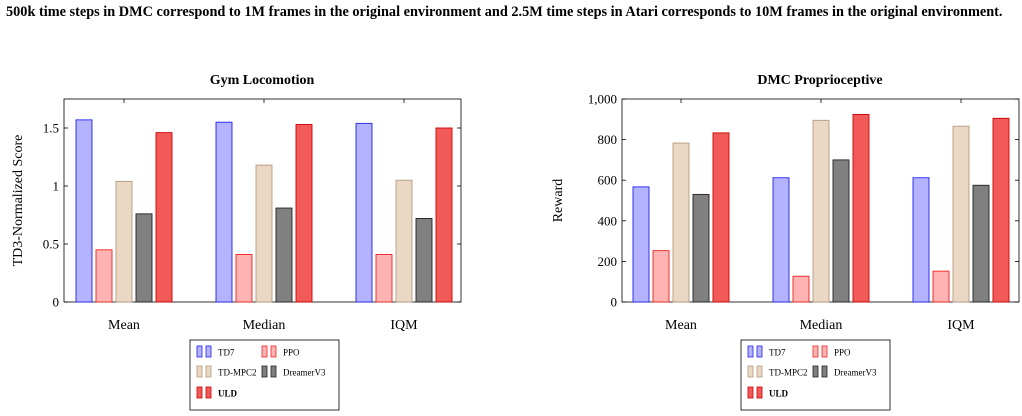 The height and width of the screenshot is (416, 1022). Describe the element at coordinates (750, 371) in the screenshot. I see `chart2-legend-swatch-td-mpc2` at that location.